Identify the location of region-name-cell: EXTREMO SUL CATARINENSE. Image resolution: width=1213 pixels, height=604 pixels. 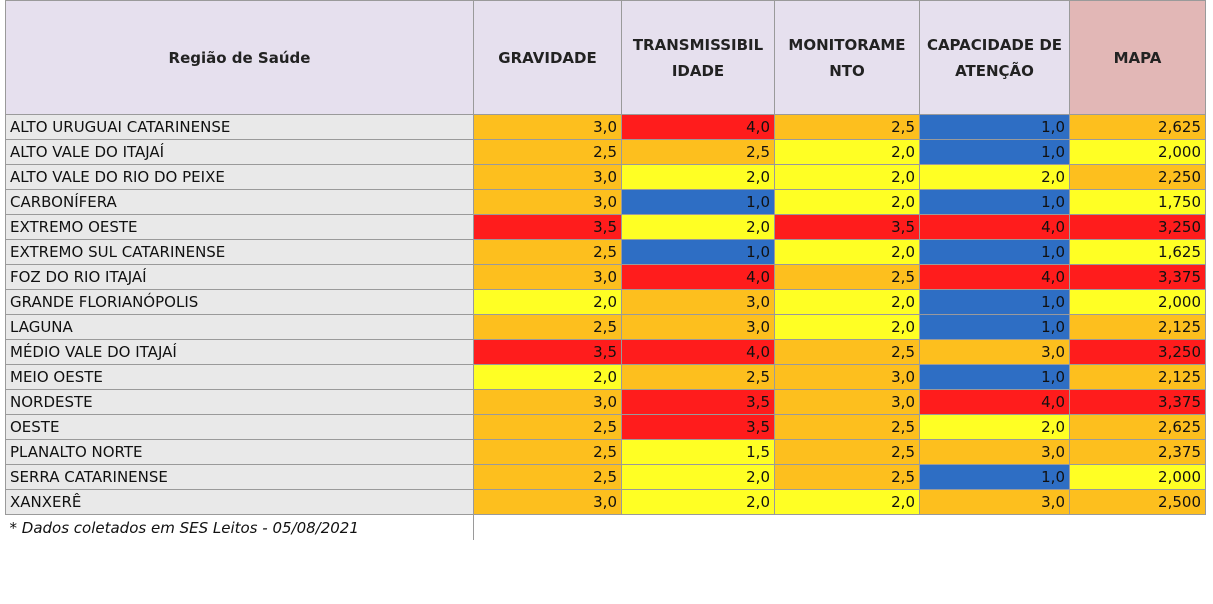
(239, 252).